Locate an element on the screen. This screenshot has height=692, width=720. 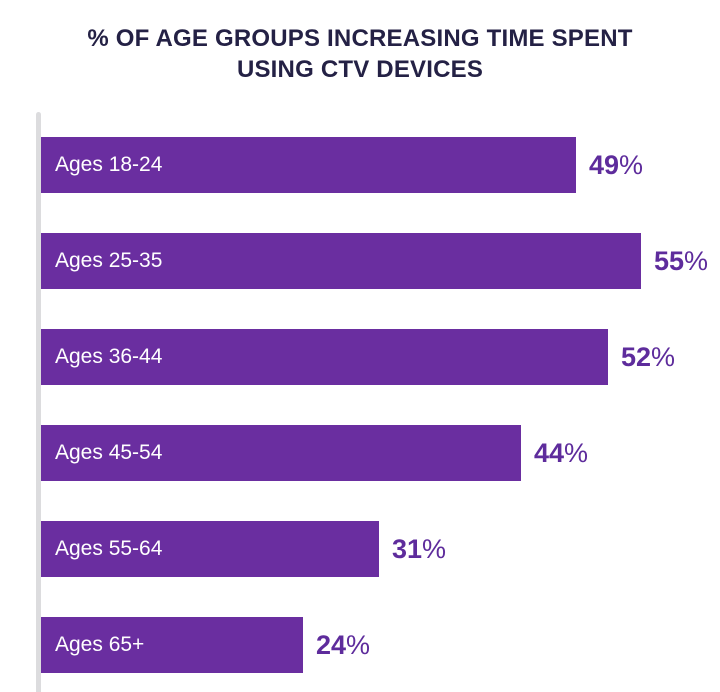
bar-row: Ages 25-35 55% is located at coordinates (380, 261).